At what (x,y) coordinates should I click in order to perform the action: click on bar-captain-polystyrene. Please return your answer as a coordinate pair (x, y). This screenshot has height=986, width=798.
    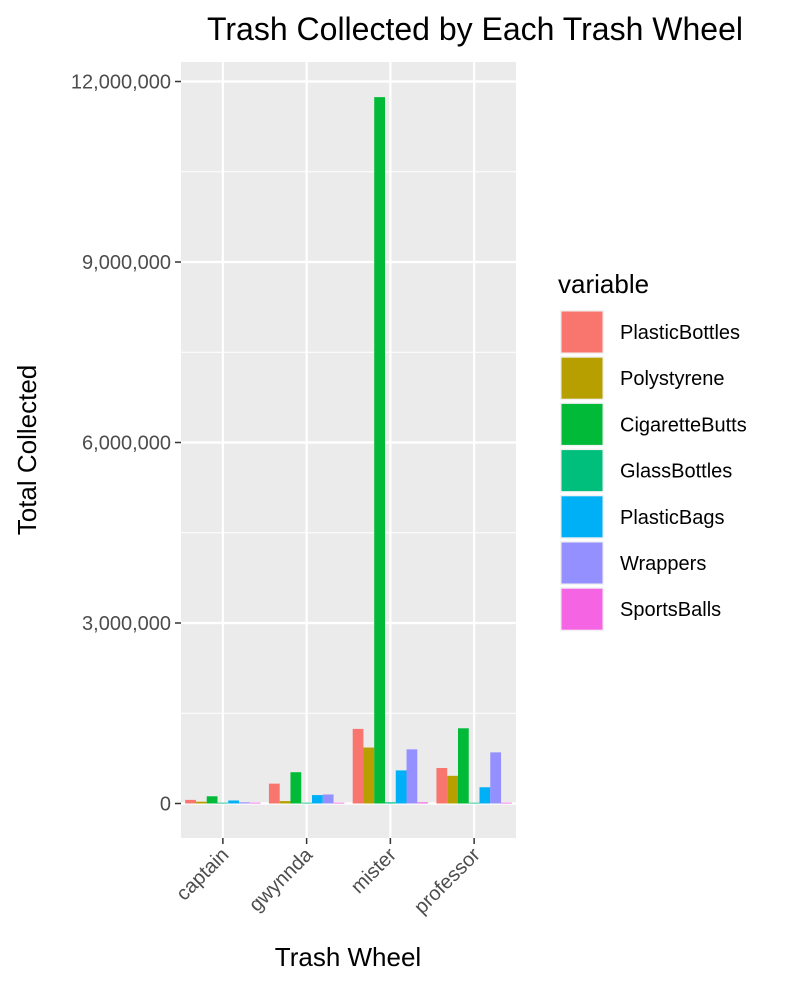
    Looking at the image, I should click on (201, 802).